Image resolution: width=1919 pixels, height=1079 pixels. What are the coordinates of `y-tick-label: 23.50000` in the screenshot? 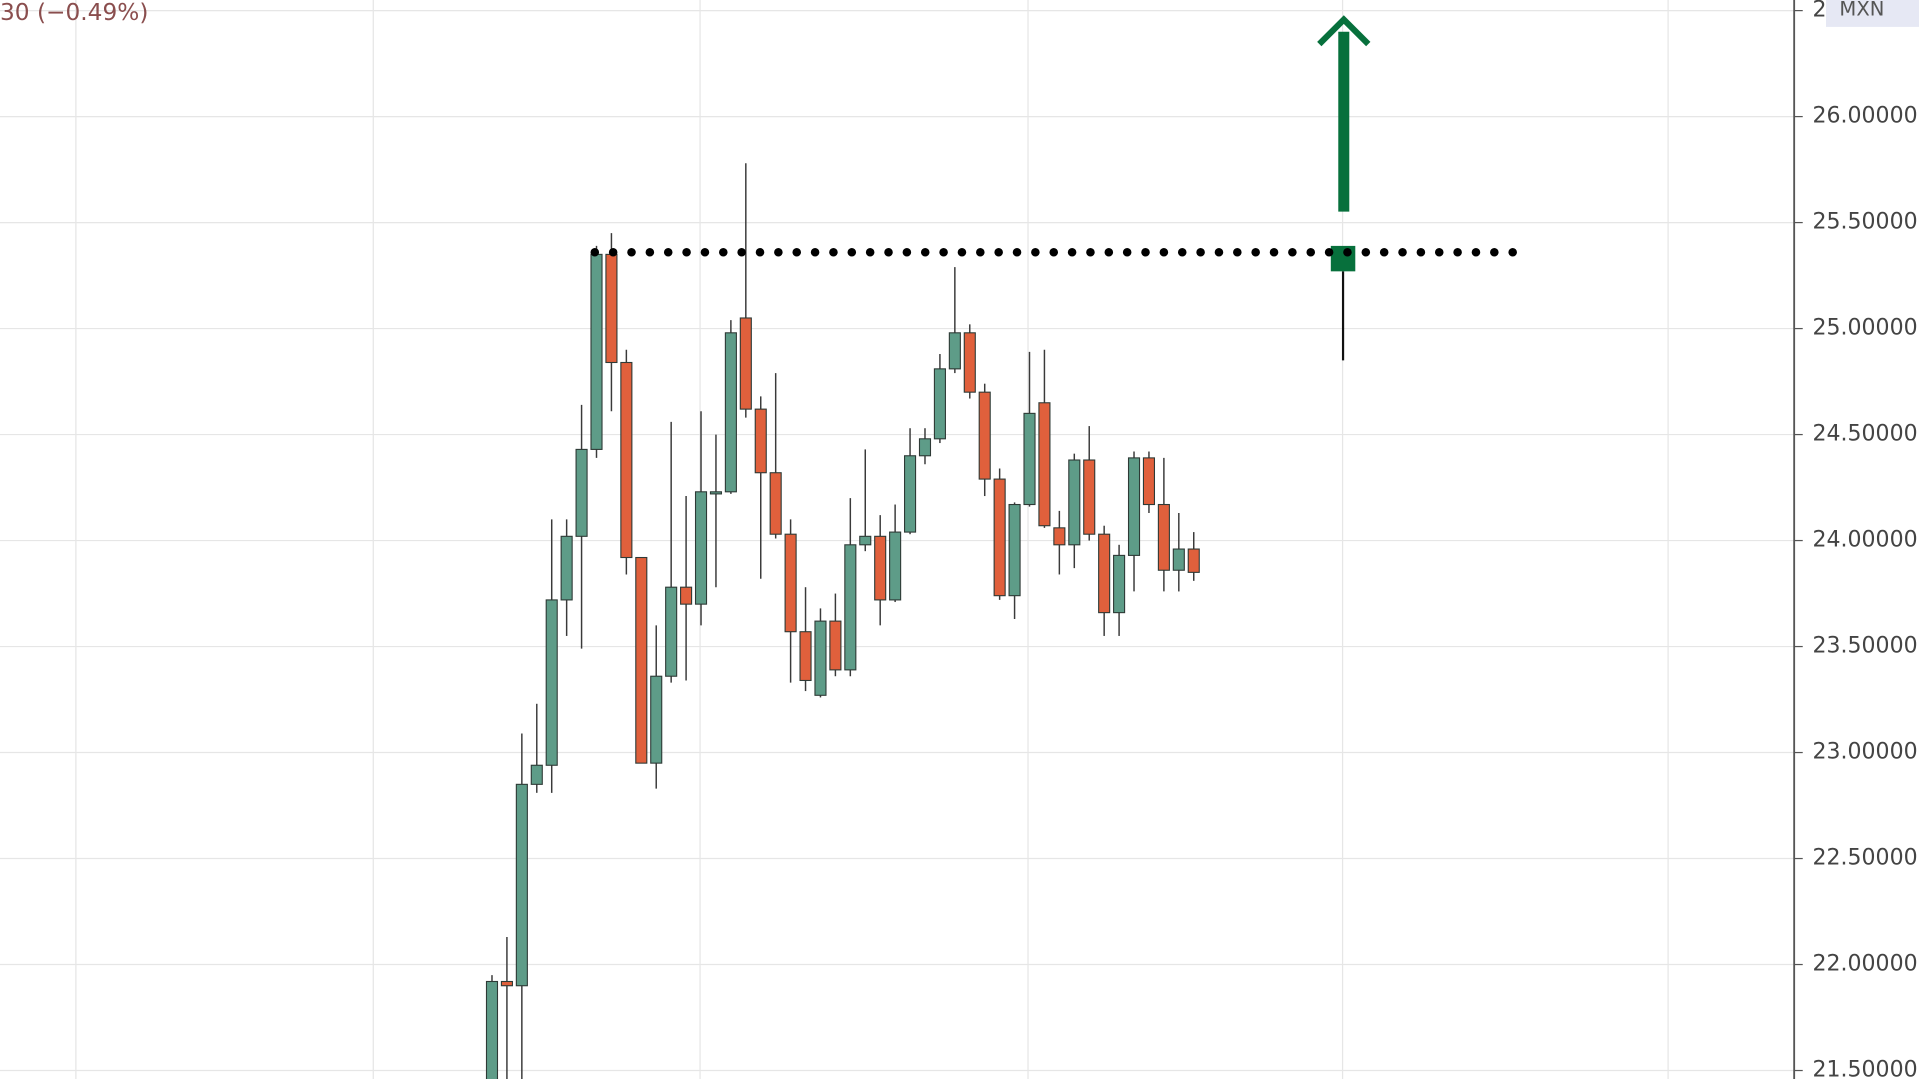 It's located at (1865, 646).